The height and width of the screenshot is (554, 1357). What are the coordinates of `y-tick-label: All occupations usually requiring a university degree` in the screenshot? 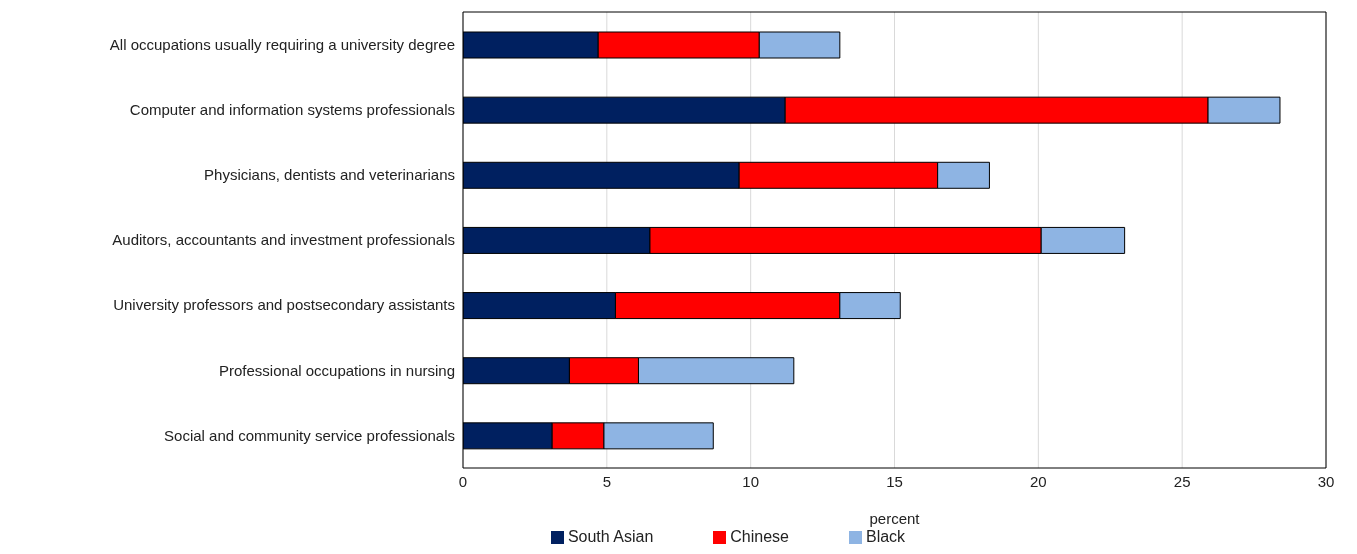 It's located at (282, 44).